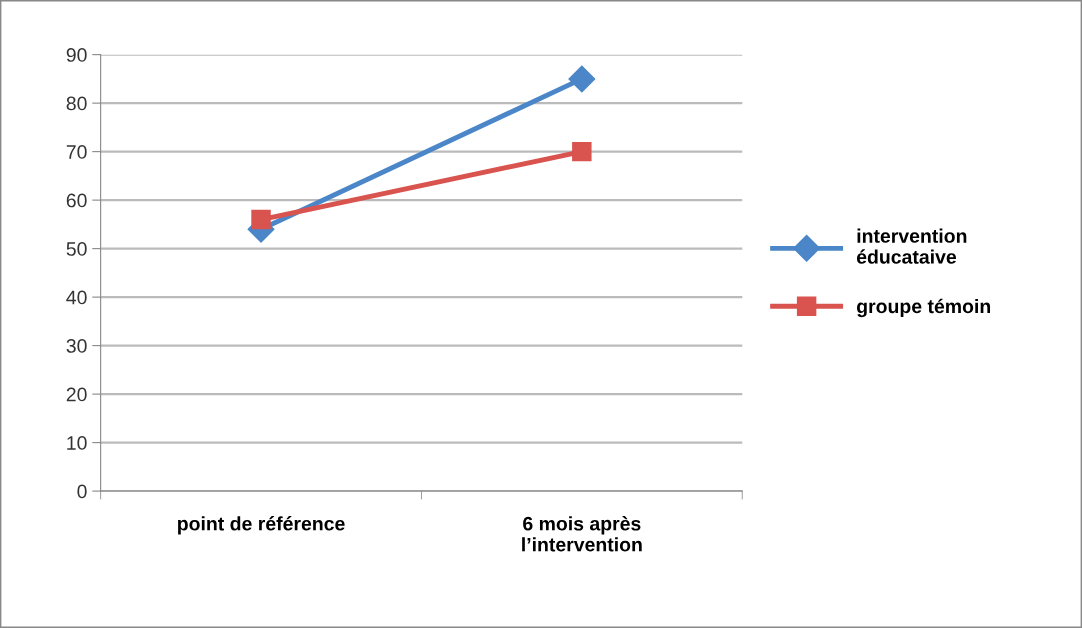 This screenshot has width=1082, height=628. Describe the element at coordinates (76, 152) in the screenshot. I see `y-tick-label: 70` at that location.